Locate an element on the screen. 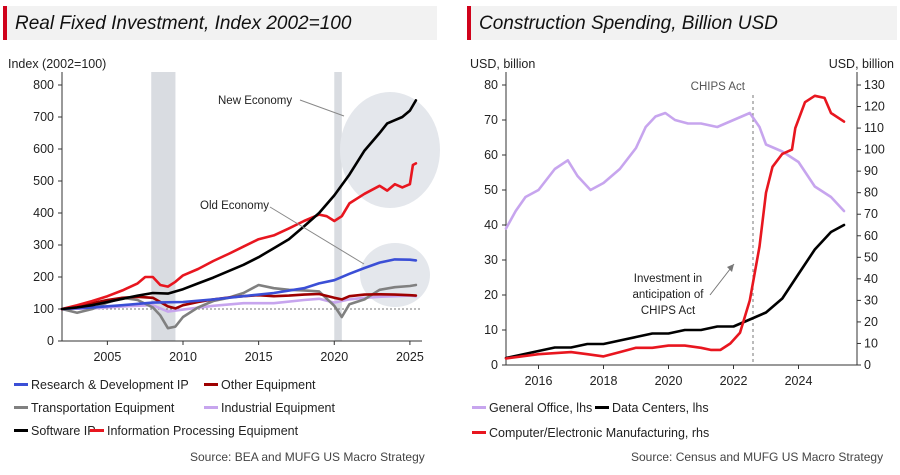 Image resolution: width=900 pixels, height=475 pixels. right-chart-rhs-tick-label: 90 is located at coordinates (871, 171).